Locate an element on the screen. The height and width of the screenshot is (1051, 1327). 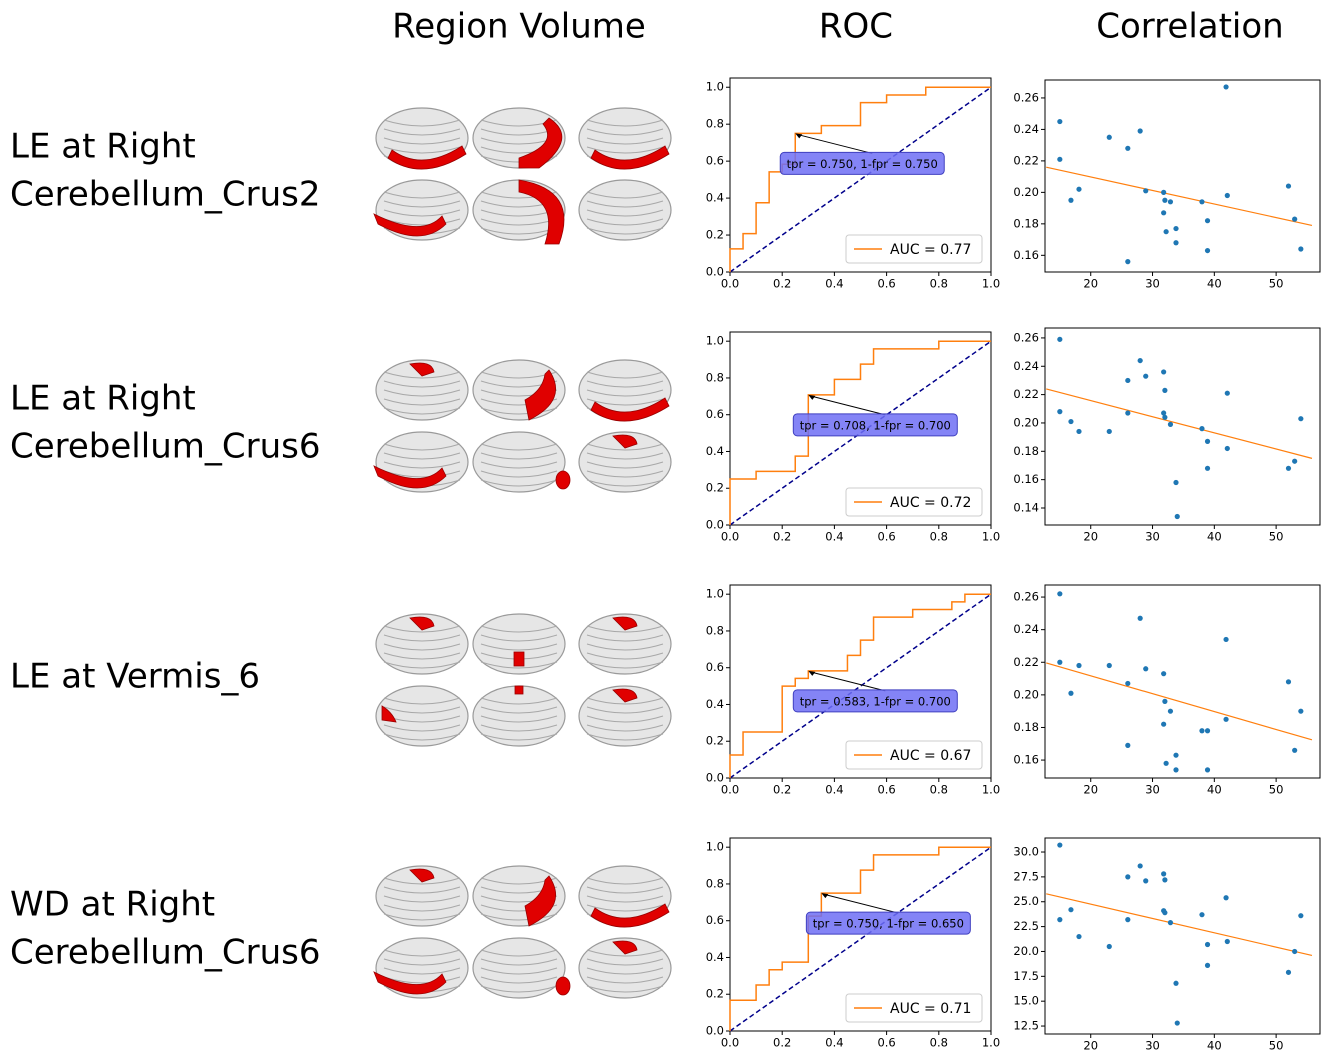
y-tick-label: 0.4 is located at coordinates (715, 704).